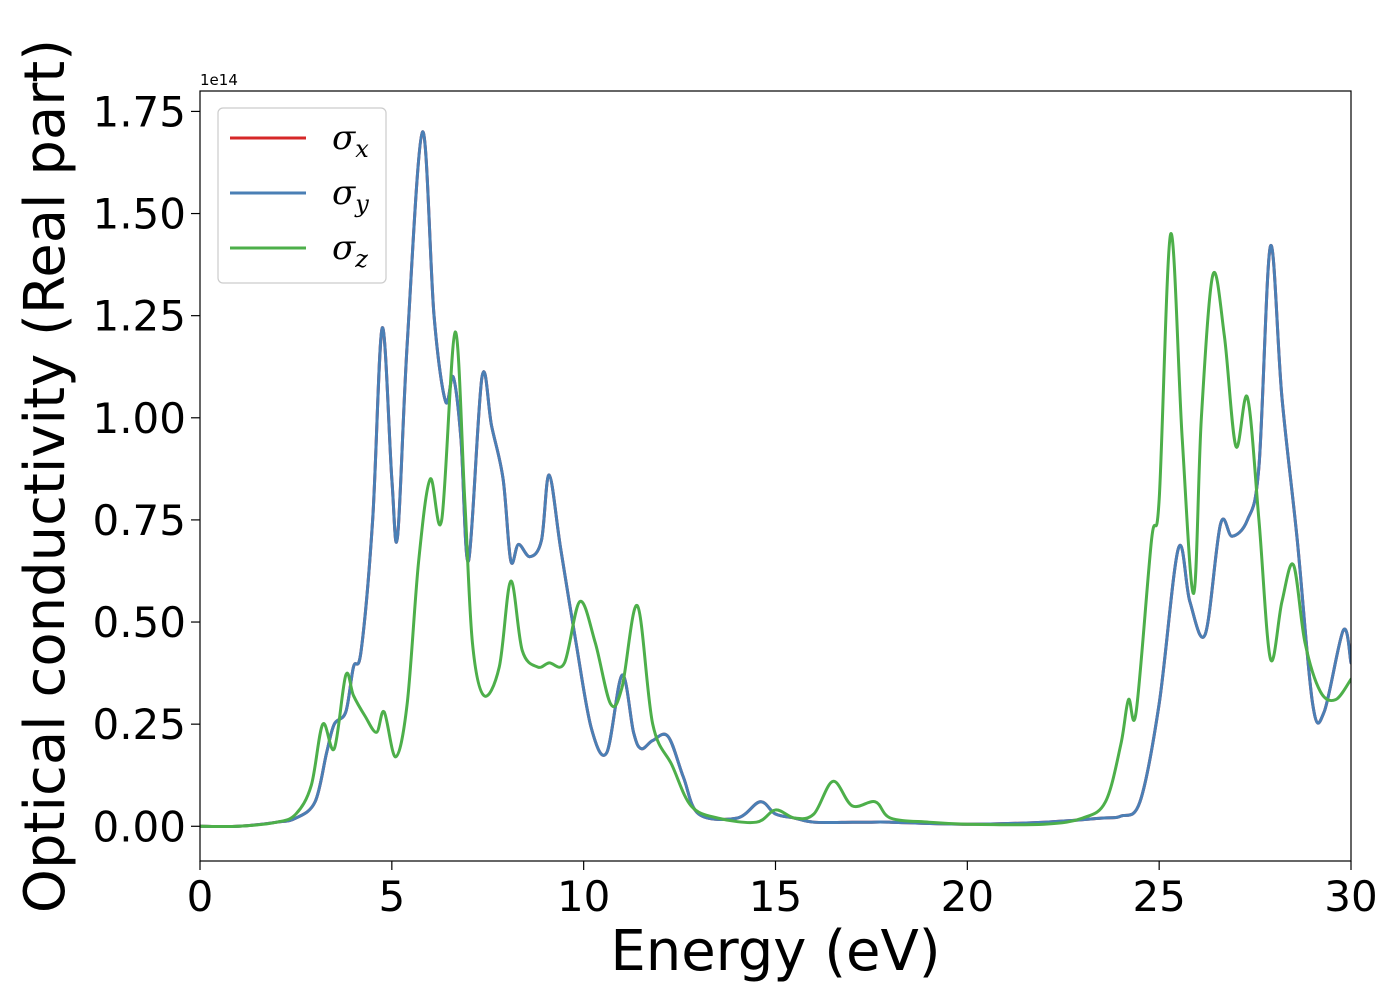 The height and width of the screenshot is (1000, 1400). Describe the element at coordinates (391, 896) in the screenshot. I see `x-tick-label: 5` at that location.